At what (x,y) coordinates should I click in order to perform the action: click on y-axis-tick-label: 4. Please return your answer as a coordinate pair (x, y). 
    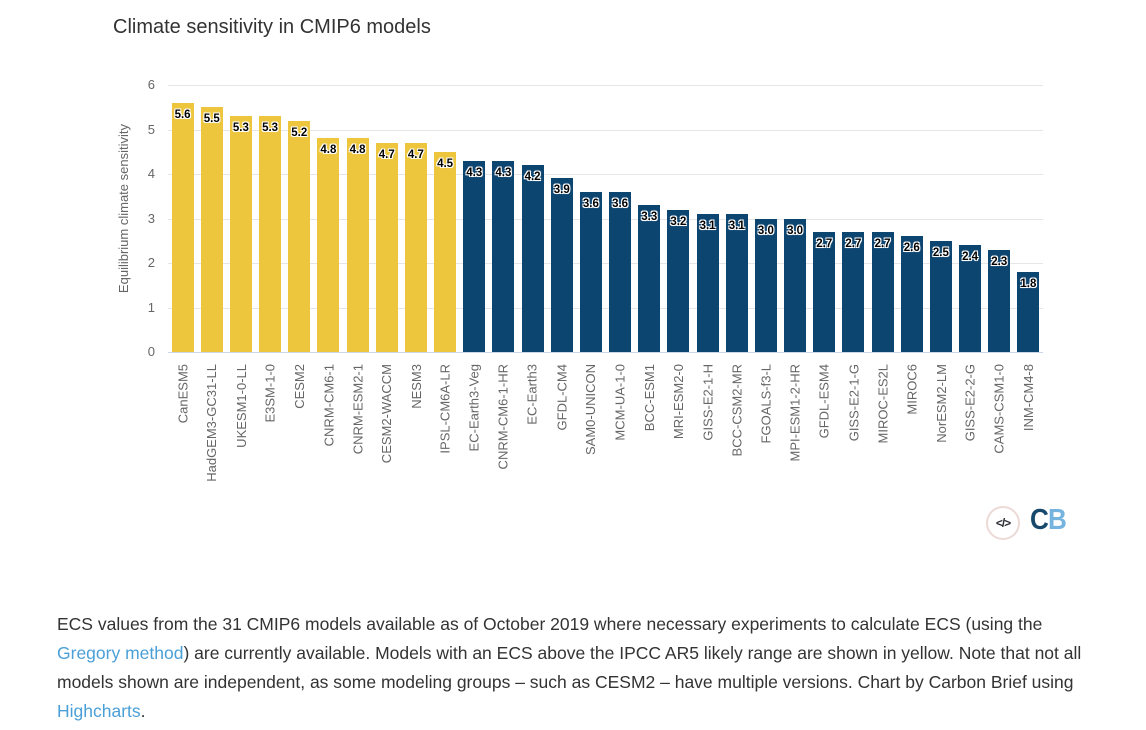
    Looking at the image, I should click on (151, 173).